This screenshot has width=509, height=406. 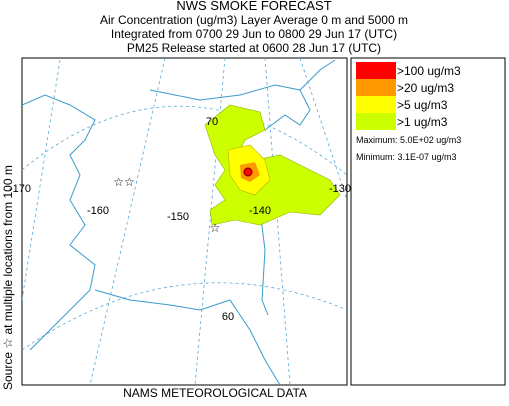 What do you see at coordinates (253, 6) in the screenshot?
I see `title: NWS SMOKE FORECAST` at bounding box center [253, 6].